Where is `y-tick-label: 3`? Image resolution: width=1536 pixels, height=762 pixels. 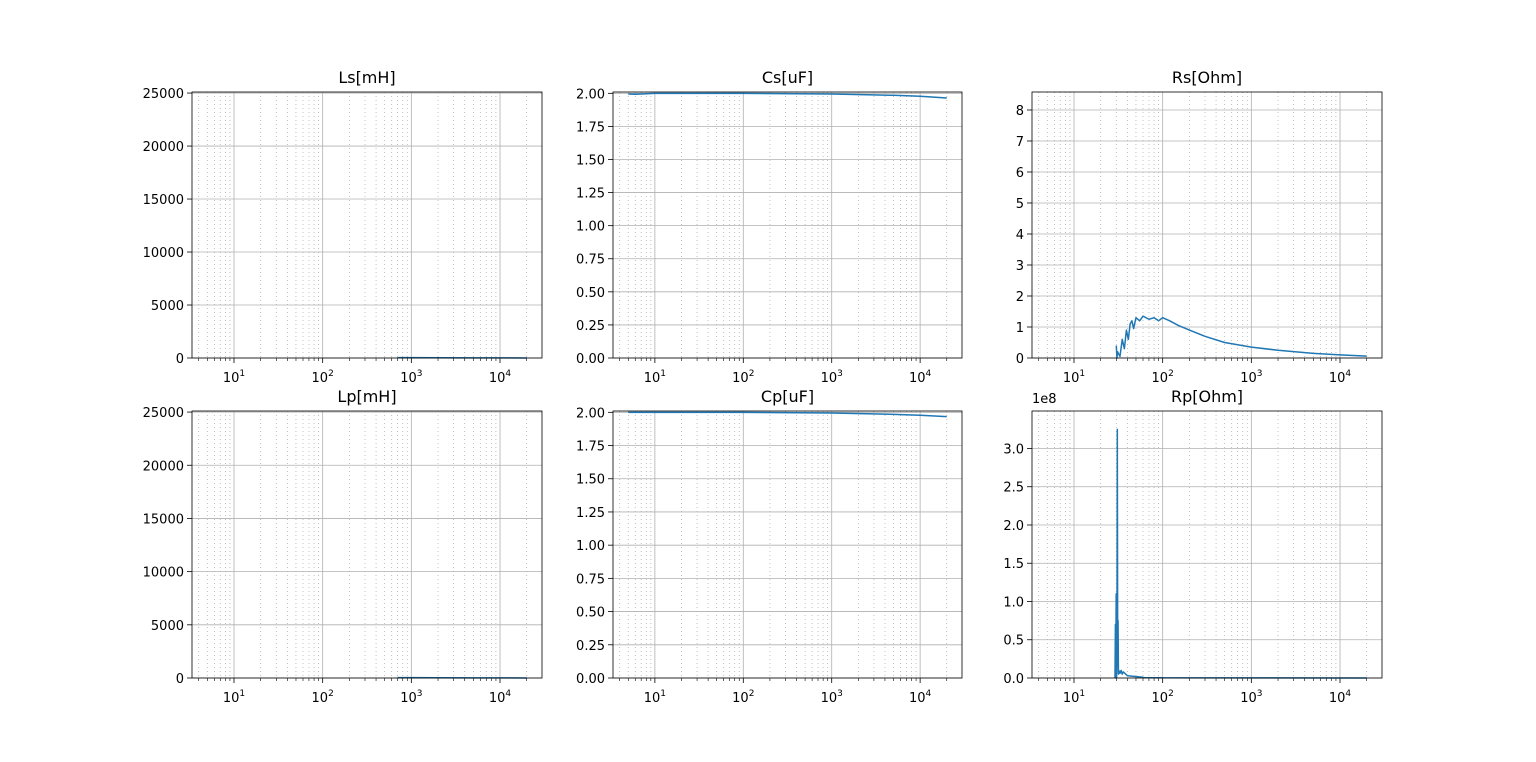
y-tick-label: 3 is located at coordinates (1020, 266).